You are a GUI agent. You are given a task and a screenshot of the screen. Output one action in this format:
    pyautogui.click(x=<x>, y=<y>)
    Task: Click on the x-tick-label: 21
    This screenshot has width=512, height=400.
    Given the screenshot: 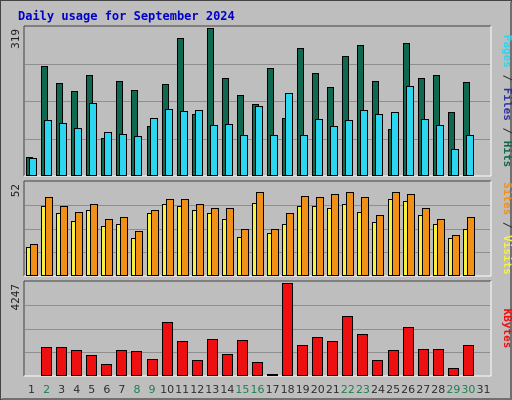 What is the action you would take?
    pyautogui.click(x=333, y=389)
    